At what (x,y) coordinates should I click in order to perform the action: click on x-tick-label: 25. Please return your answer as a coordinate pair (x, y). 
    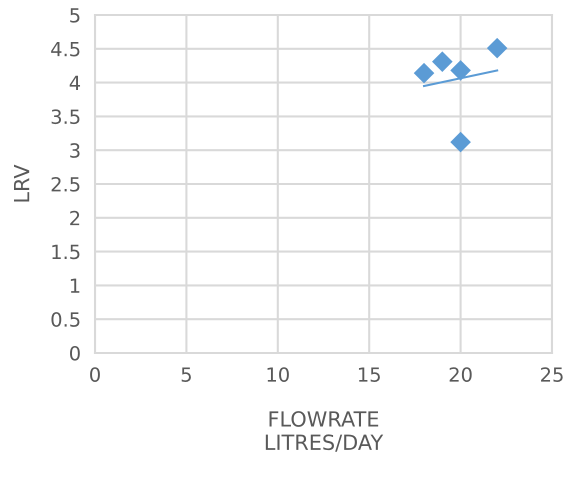
    Looking at the image, I should click on (552, 374).